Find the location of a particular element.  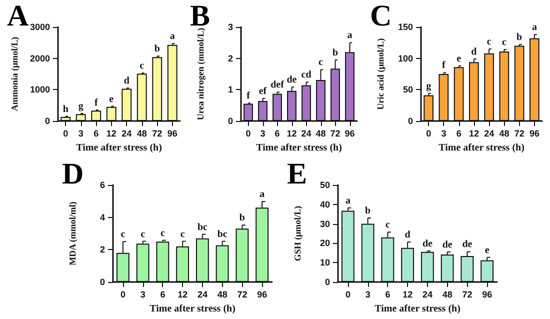

y-tick-label: 6 is located at coordinates (102, 185).